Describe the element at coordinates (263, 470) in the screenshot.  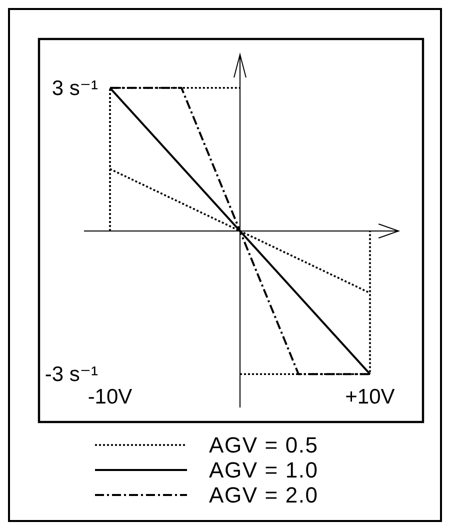
I see `legend-label: AGV = 1.0` at that location.